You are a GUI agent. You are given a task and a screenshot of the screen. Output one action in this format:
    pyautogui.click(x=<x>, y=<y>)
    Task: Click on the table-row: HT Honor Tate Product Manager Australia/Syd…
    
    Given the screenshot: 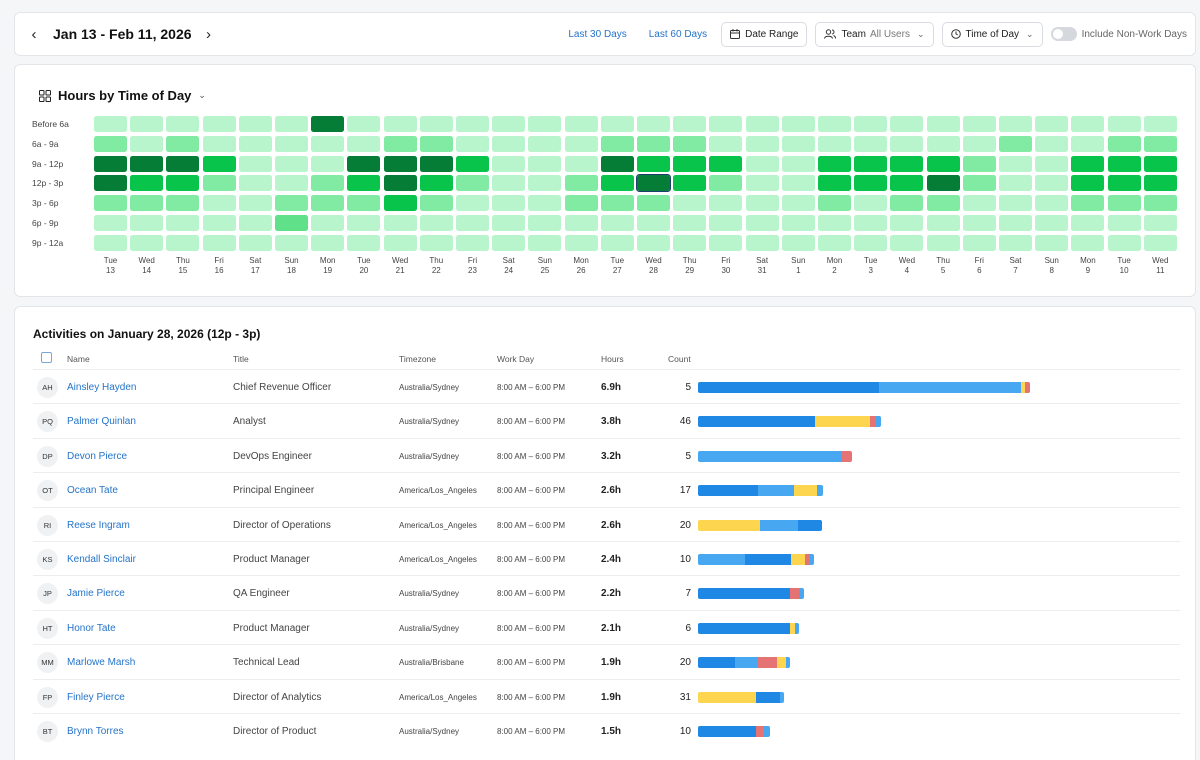 What is the action you would take?
    pyautogui.click(x=606, y=626)
    